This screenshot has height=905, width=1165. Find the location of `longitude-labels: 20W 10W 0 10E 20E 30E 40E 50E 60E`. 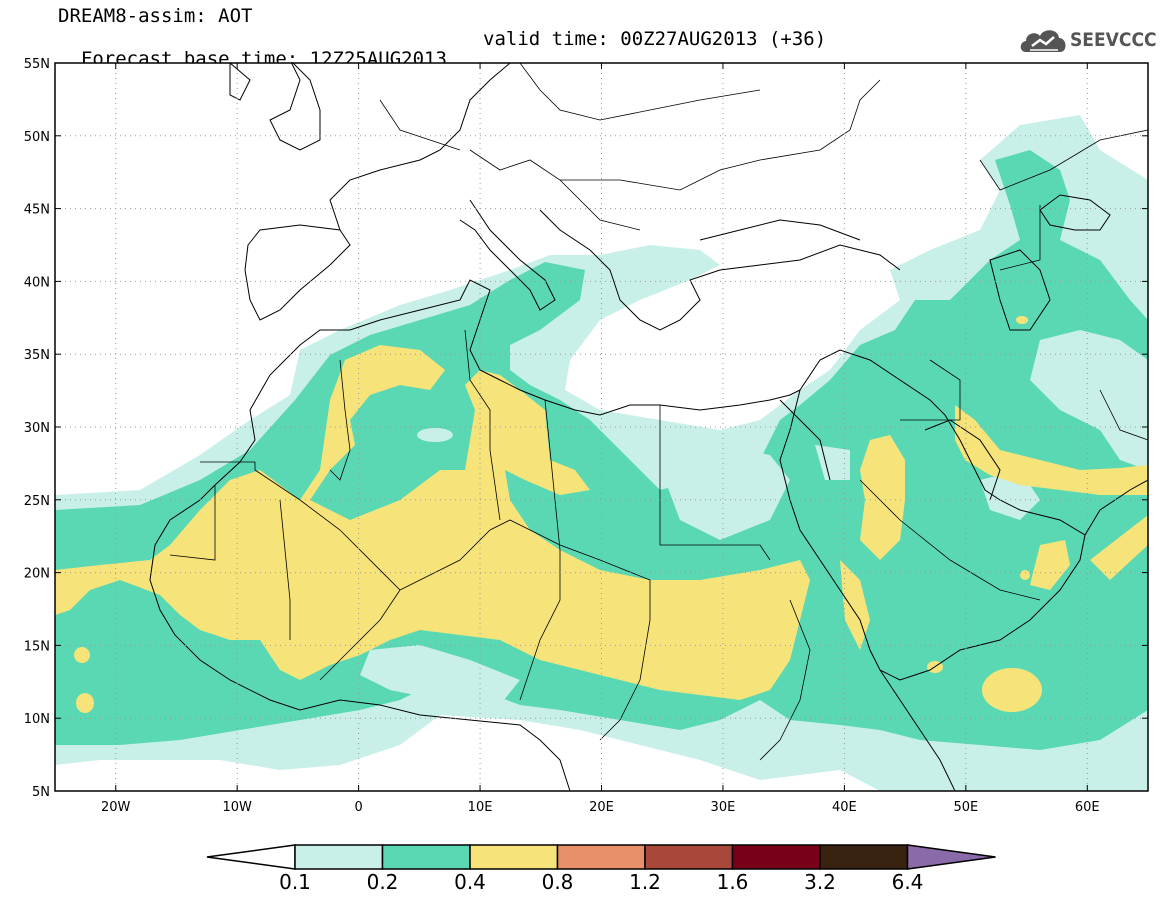

longitude-labels: 20W 10W 0 10E 20E 30E 40E 50E 60E is located at coordinates (600, 807).